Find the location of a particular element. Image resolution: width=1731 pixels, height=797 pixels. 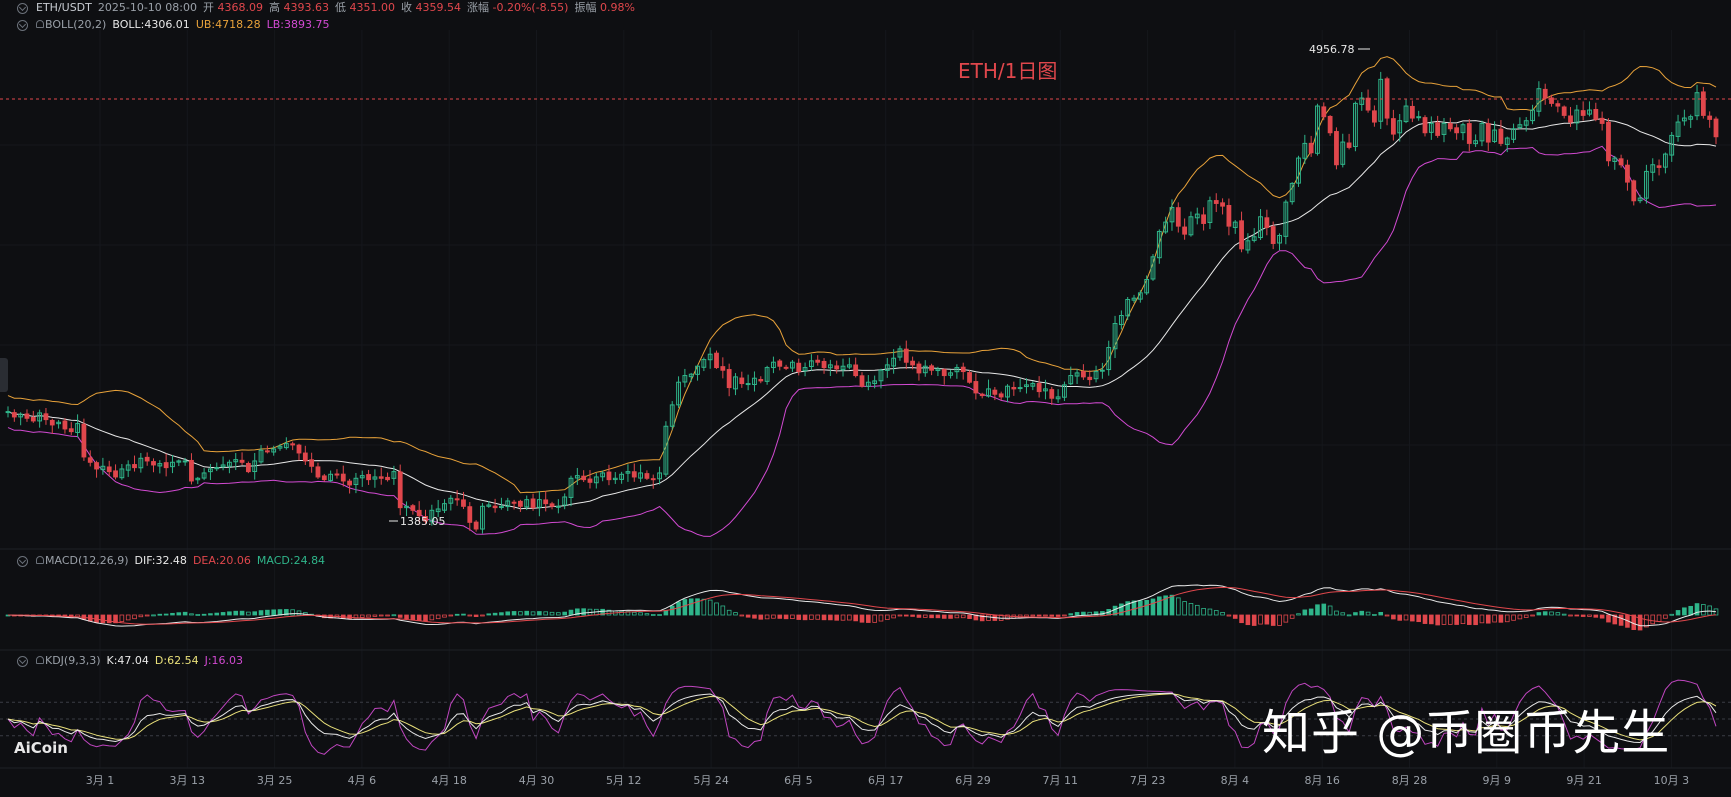

dif-value: DIF:32.48 is located at coordinates (160, 560).